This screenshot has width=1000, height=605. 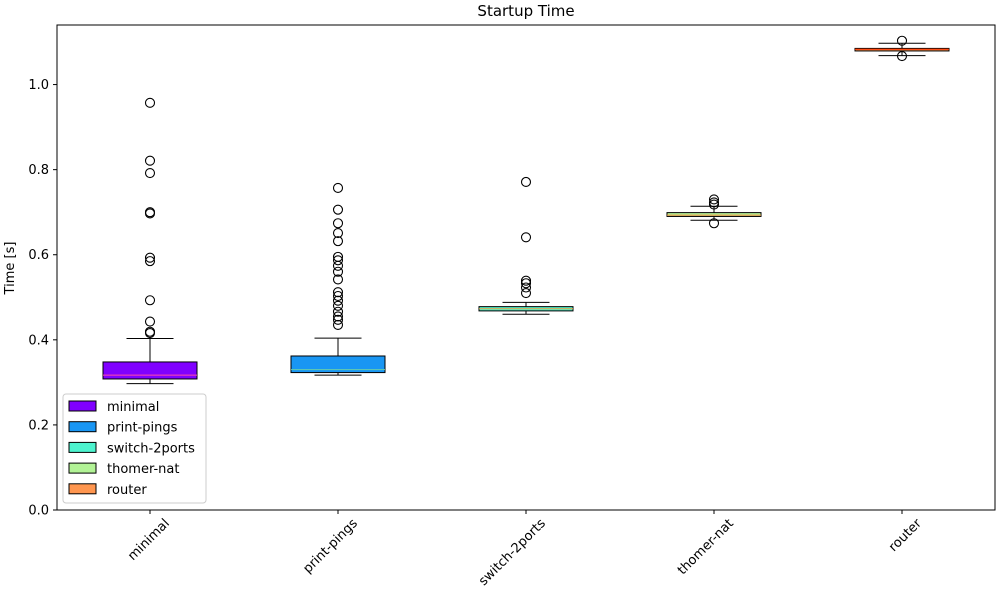 I want to click on legend-item-print-pings: print-pings, so click(x=123, y=428).